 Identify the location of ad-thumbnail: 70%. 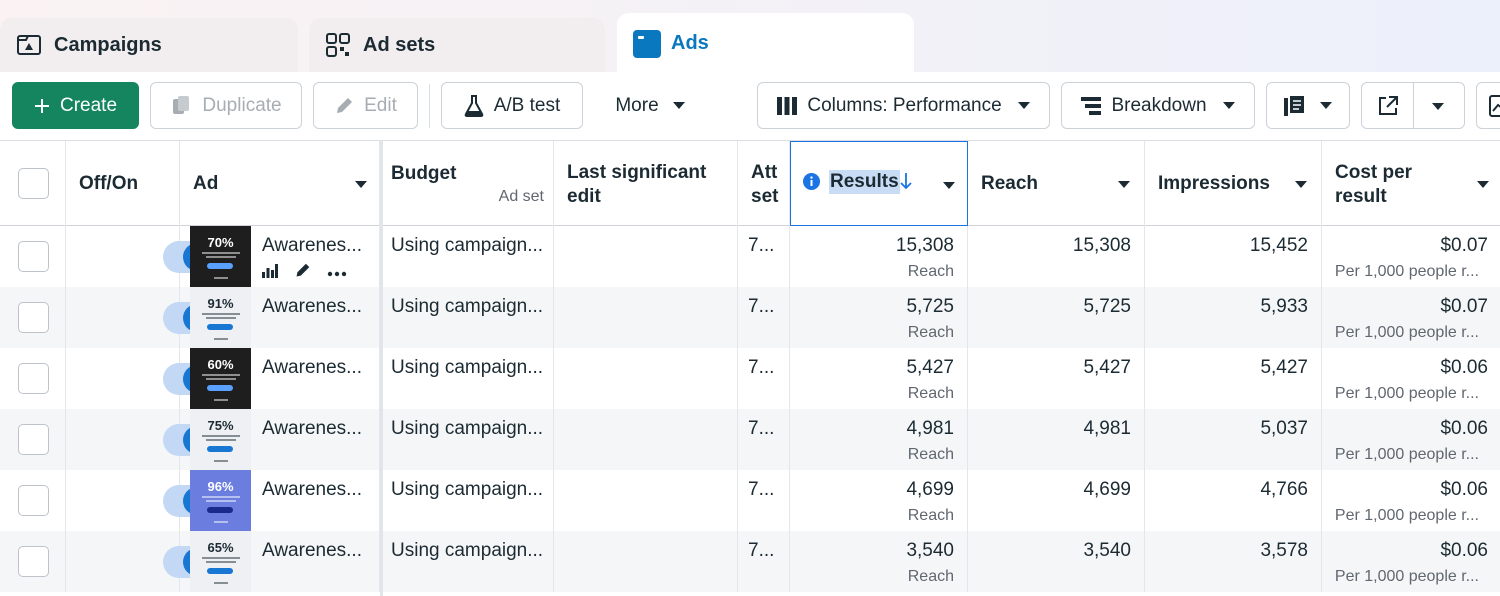
(220, 256).